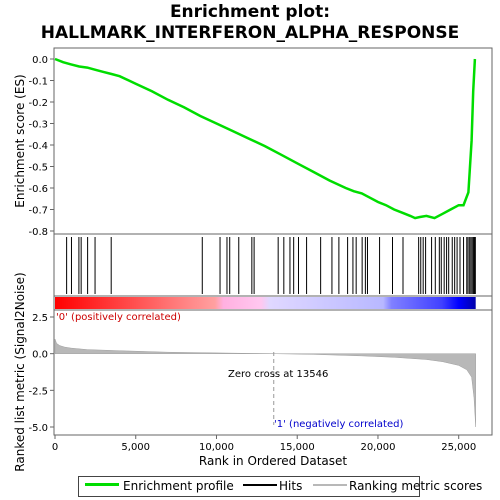 This screenshot has height=500, width=500. I want to click on positive-corr-label: '0' (positively correlated), so click(118, 317).